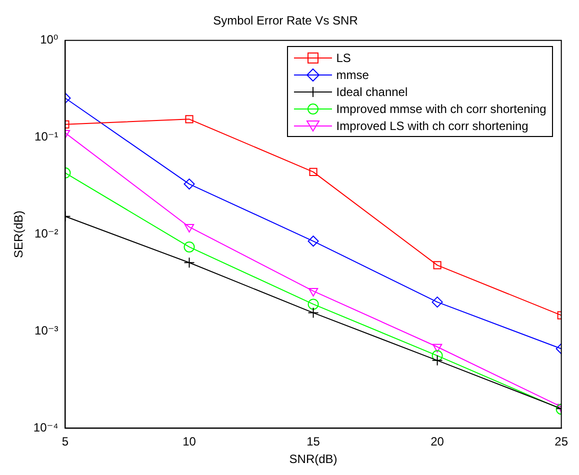  Describe the element at coordinates (432, 125) in the screenshot. I see `legend-label: Improved LS with ch corr shortening` at that location.